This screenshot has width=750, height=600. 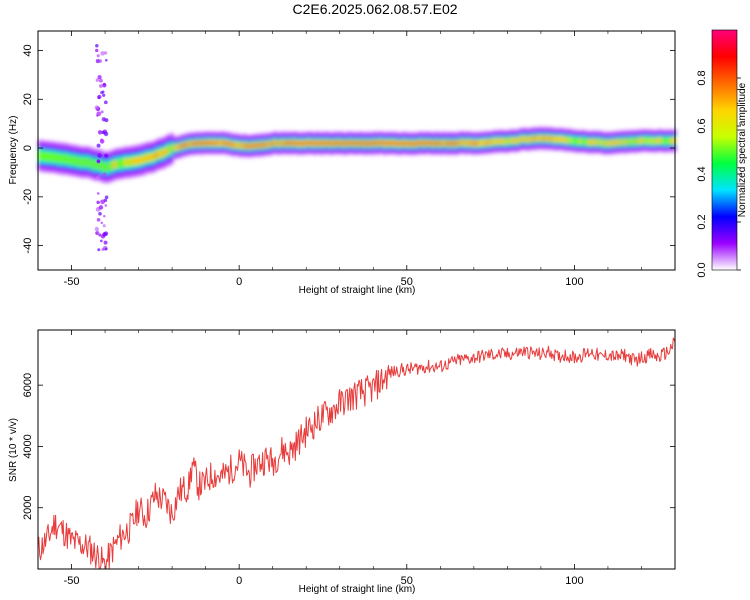 What do you see at coordinates (239, 581) in the screenshot?
I see `snr-x-tick-label: 0` at bounding box center [239, 581].